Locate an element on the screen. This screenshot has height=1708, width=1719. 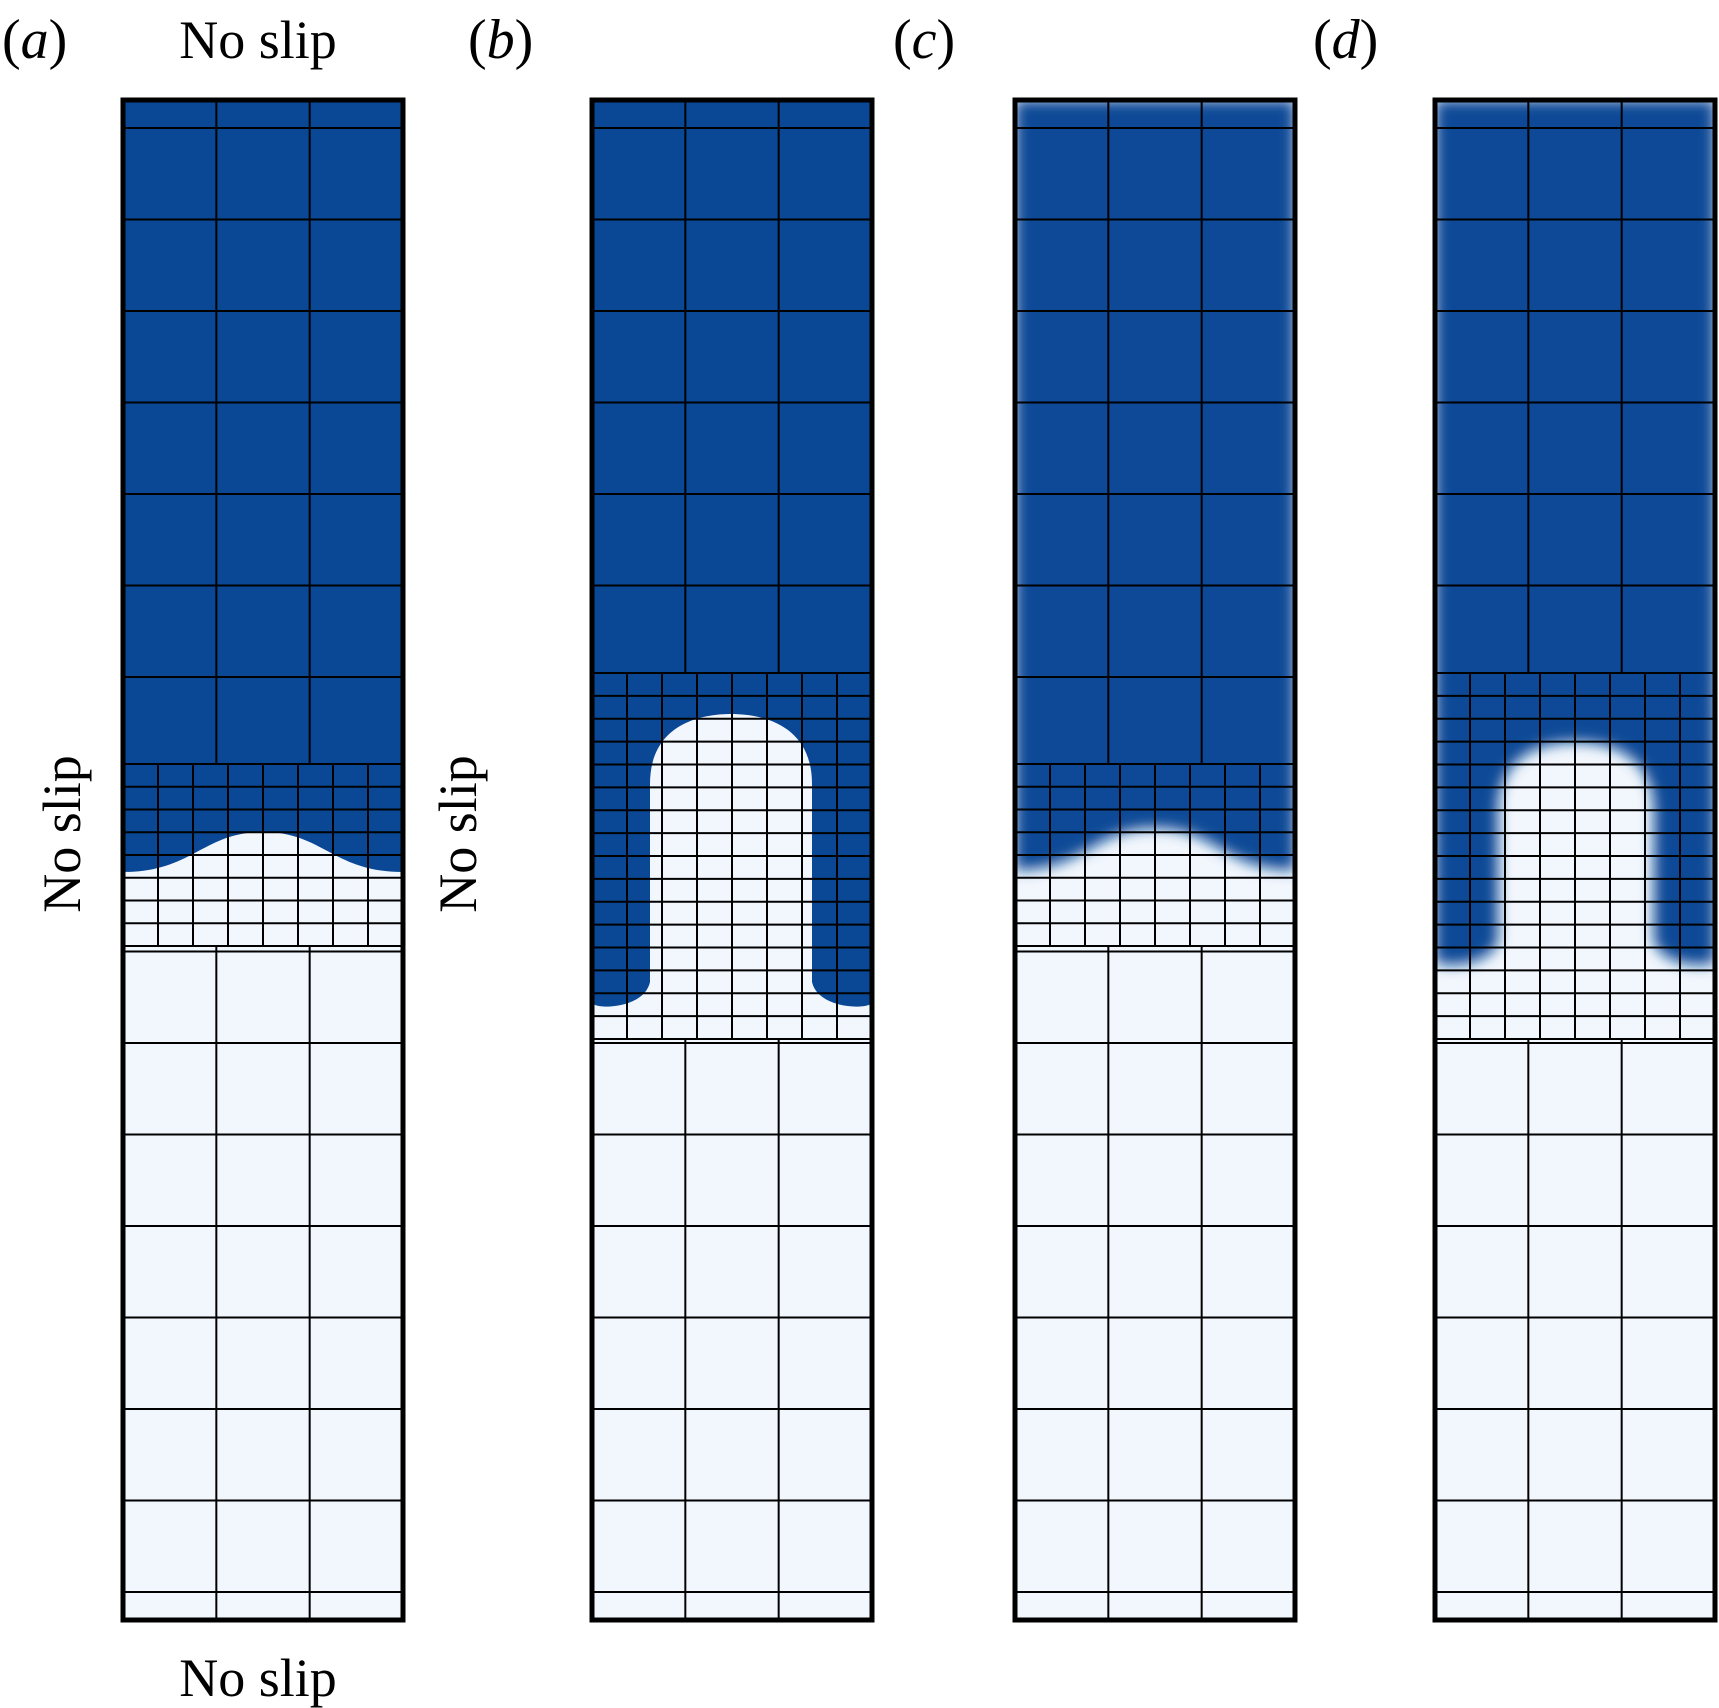
panel-label-c: (c) is located at coordinates (924, 40).